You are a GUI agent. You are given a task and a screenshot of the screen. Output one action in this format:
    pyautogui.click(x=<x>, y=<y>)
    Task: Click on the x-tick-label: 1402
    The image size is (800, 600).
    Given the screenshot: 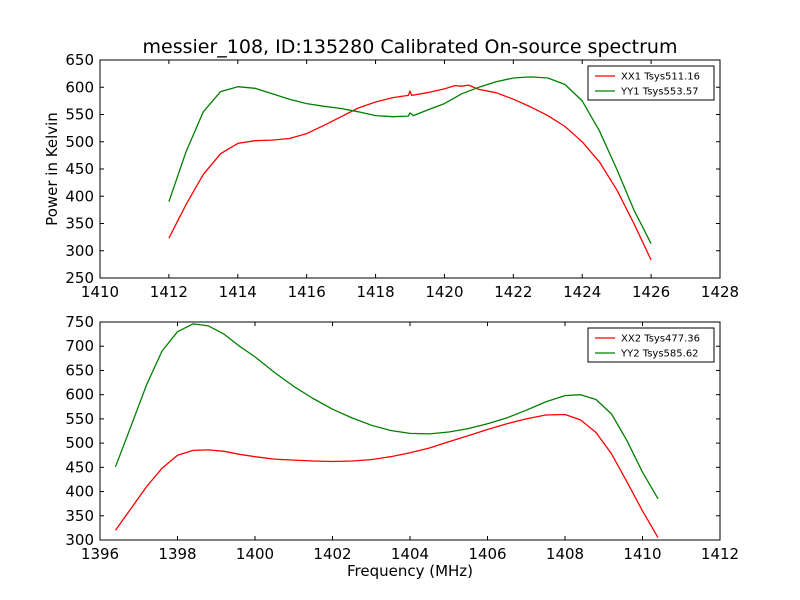 What is the action you would take?
    pyautogui.click(x=332, y=554)
    